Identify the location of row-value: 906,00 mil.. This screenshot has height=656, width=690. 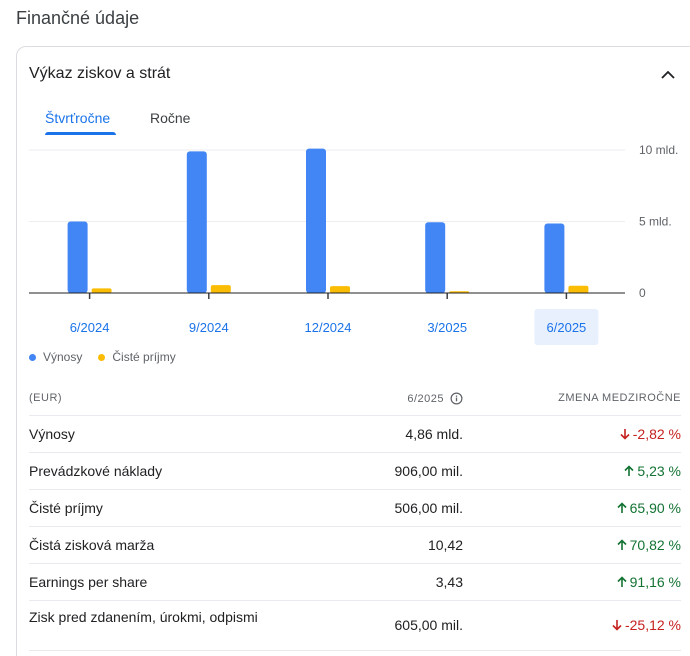
(428, 471).